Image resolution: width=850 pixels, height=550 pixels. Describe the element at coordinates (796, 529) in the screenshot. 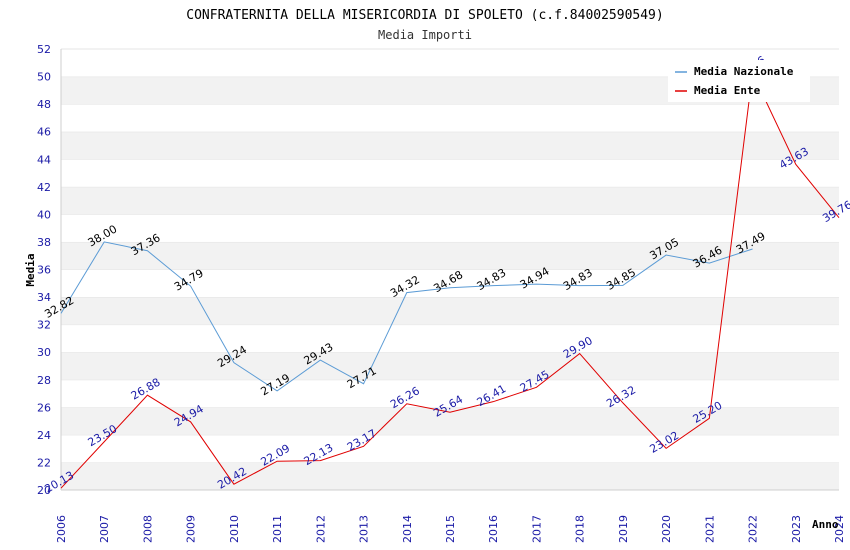

I see `x-tick-label: 2023` at that location.